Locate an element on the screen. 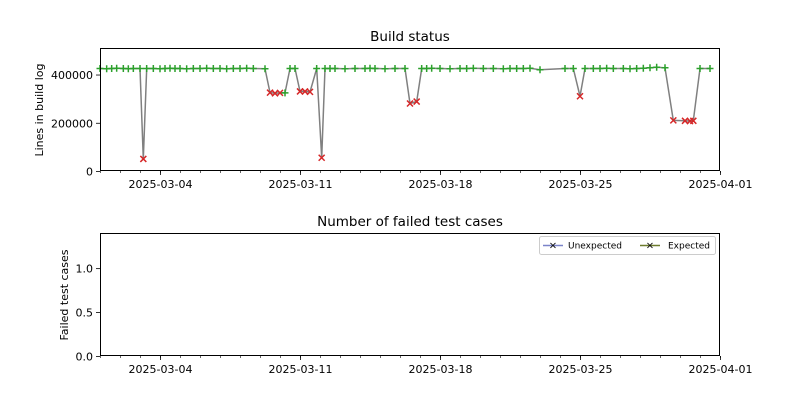 The height and width of the screenshot is (400, 800). legend-entry: × Unexpected is located at coordinates (582, 246).